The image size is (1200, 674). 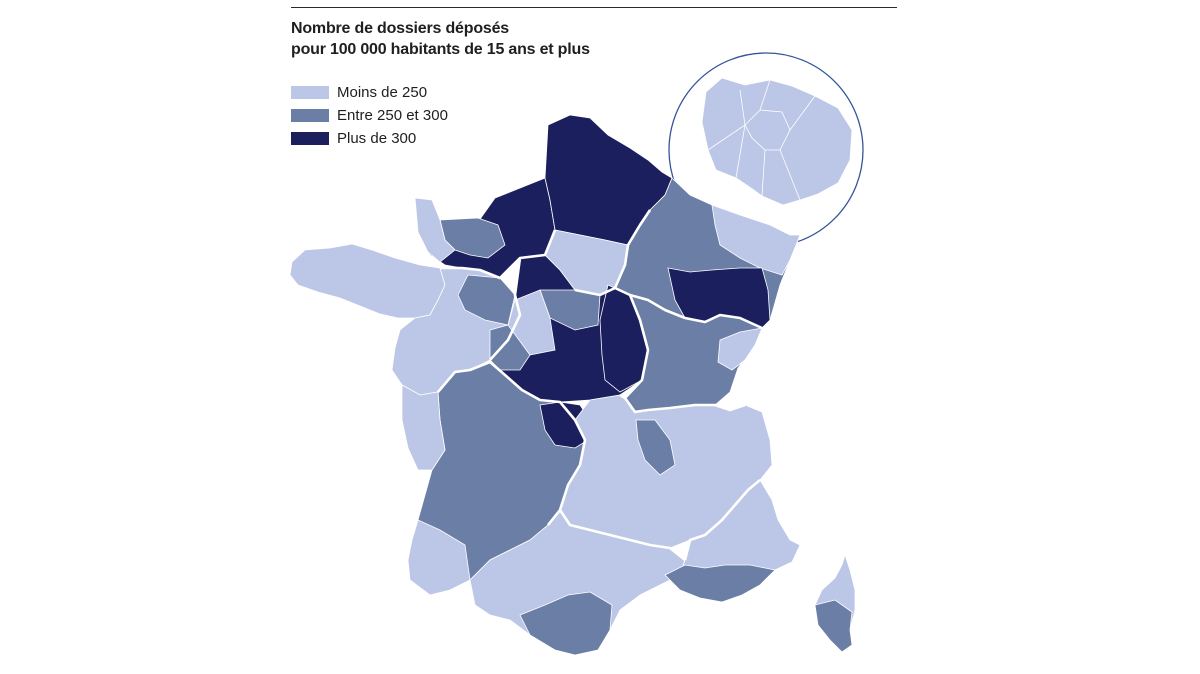 I want to click on legend-item-low: Moins de 250, so click(x=369, y=92).